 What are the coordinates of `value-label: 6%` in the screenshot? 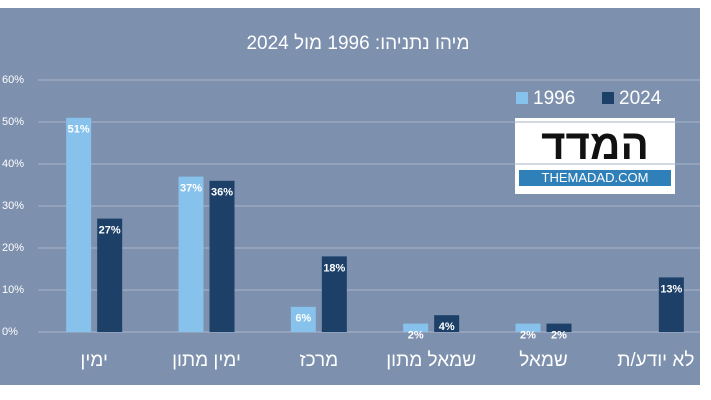 It's located at (303, 319).